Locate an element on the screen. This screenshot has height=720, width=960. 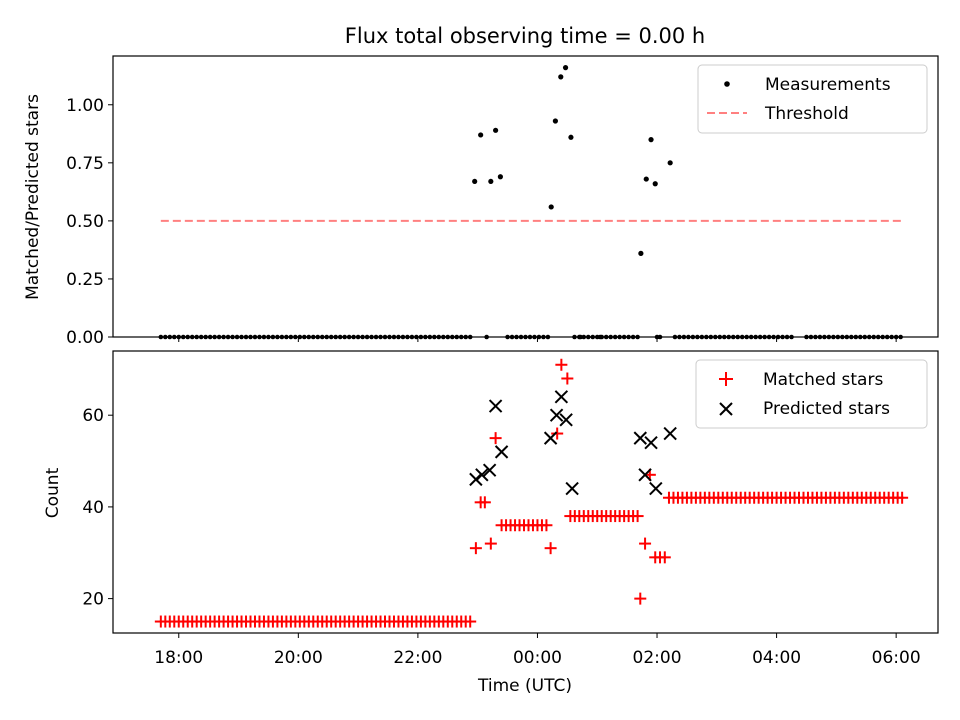
top-y-tick-label: 0.25 is located at coordinates (85, 280).